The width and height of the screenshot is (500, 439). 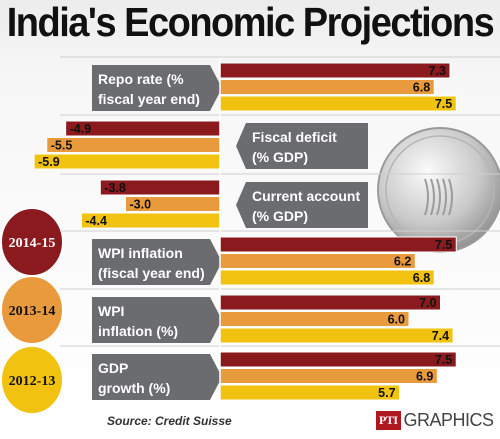 What do you see at coordinates (402, 262) in the screenshot?
I see `data-label: 6.2` at bounding box center [402, 262].